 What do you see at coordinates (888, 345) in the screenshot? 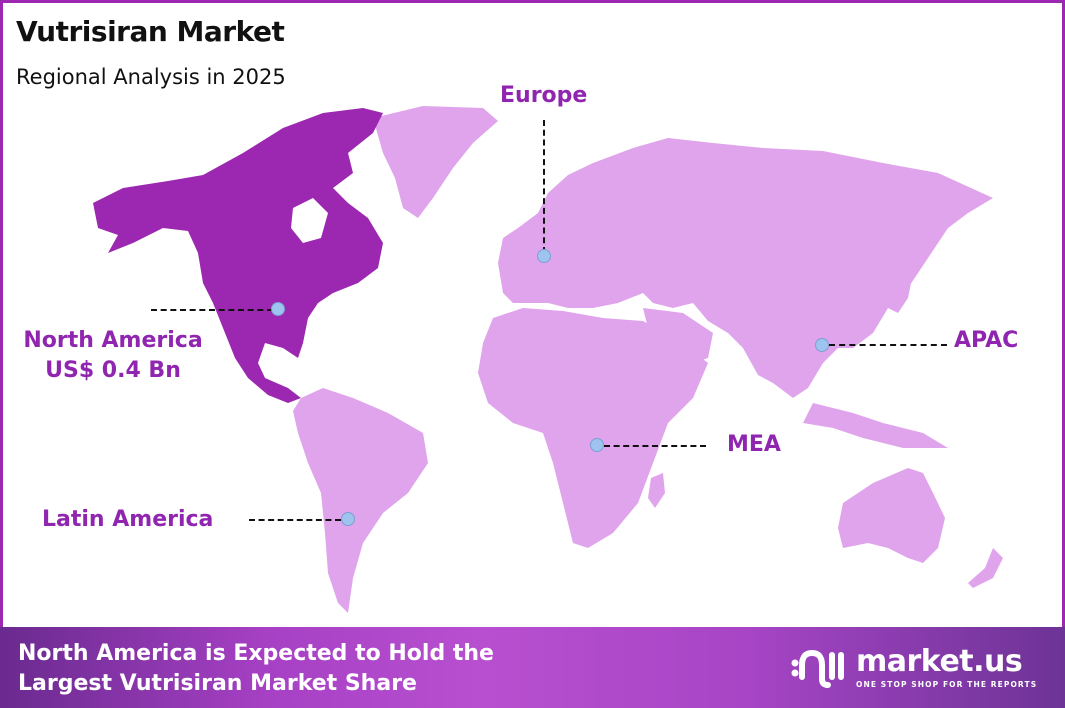
I see `leader-line-apac` at bounding box center [888, 345].